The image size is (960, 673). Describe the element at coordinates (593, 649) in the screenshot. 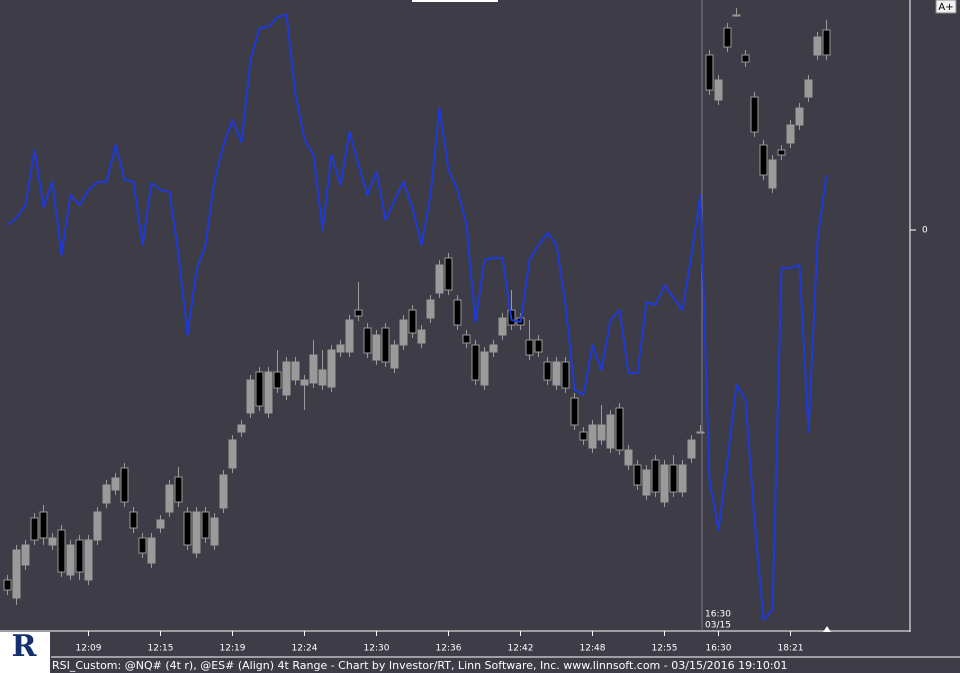

I see `x-tick-label: 12:48` at that location.